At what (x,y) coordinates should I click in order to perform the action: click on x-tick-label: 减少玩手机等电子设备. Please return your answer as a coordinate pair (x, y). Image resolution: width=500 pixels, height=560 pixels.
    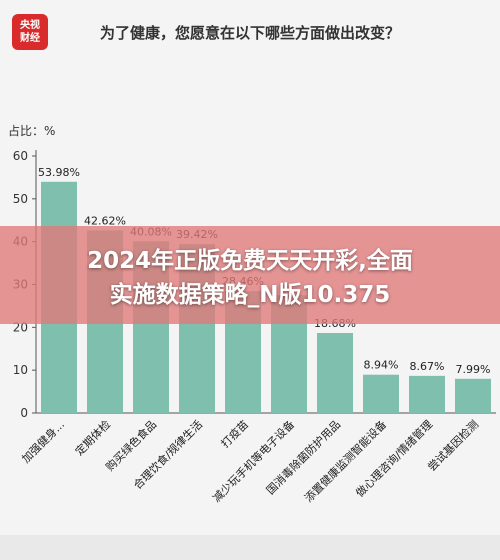
    Looking at the image, I should click on (253, 461).